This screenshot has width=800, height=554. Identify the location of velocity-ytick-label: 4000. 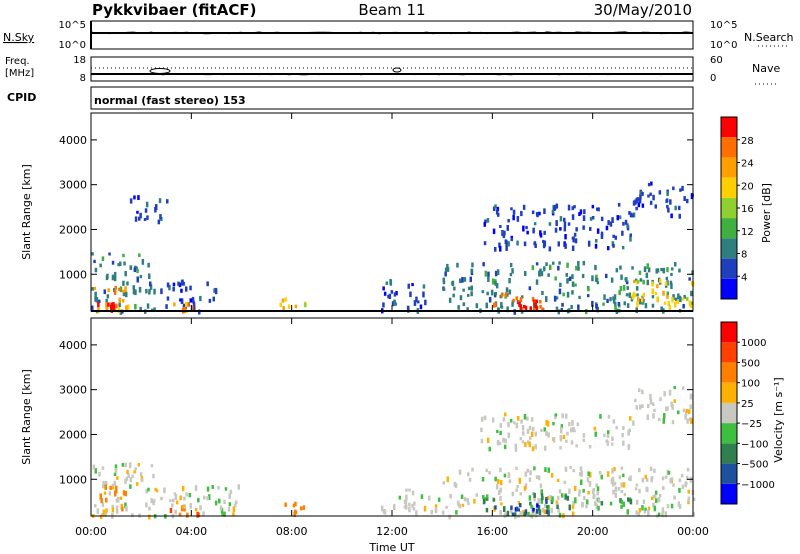
(73, 345).